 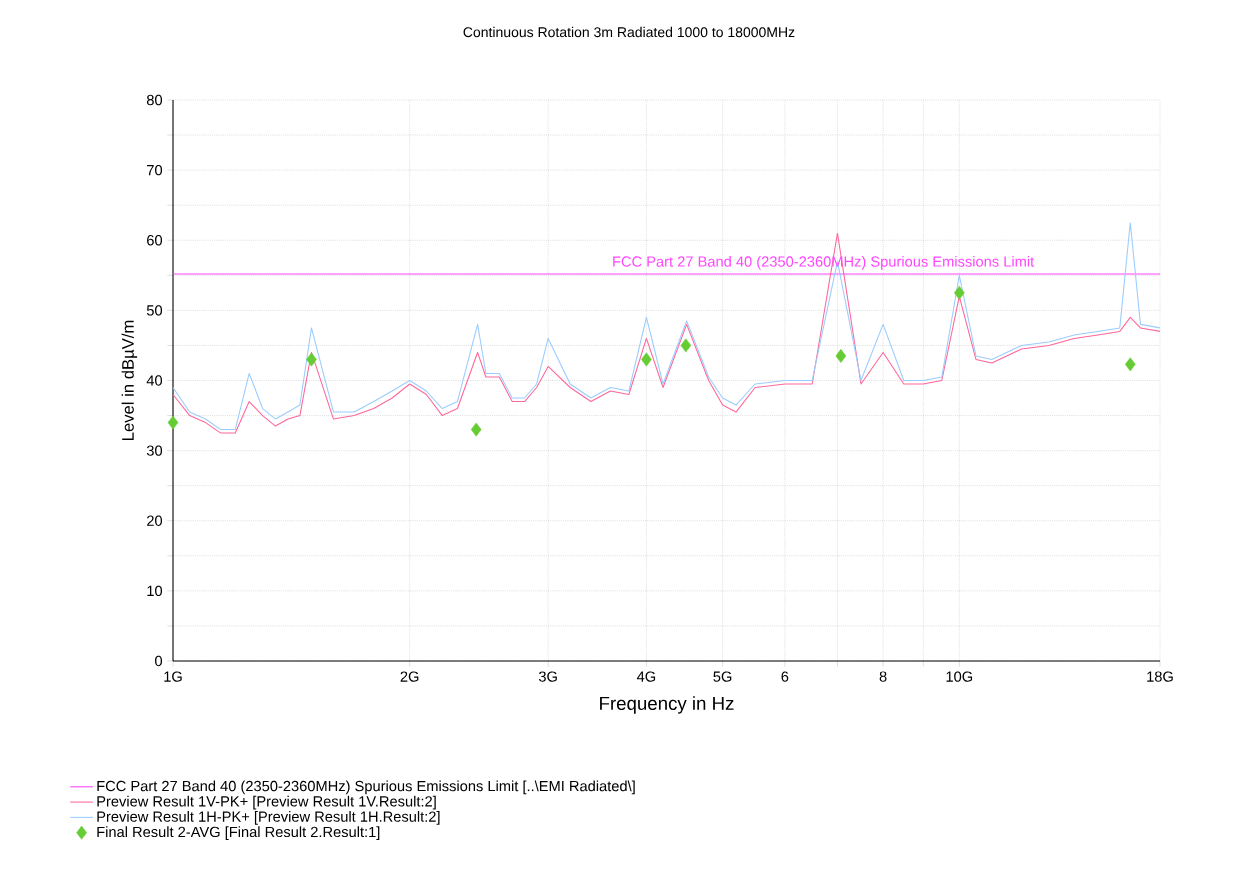 I want to click on y-tick-label: 60, so click(x=155, y=240).